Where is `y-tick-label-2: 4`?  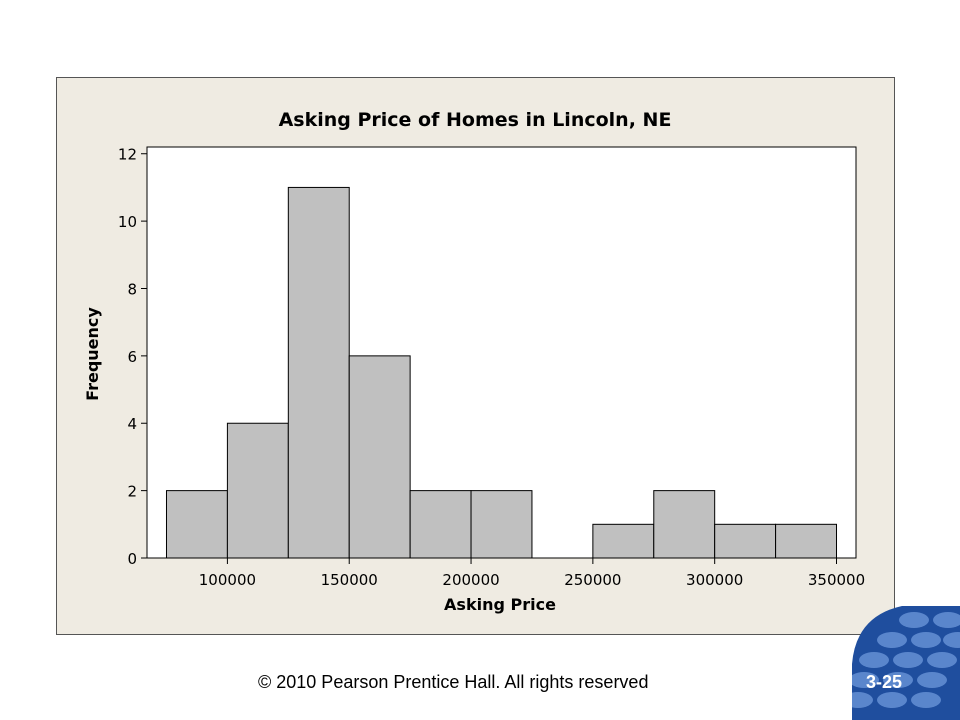 y-tick-label-2: 4 is located at coordinates (132, 424).